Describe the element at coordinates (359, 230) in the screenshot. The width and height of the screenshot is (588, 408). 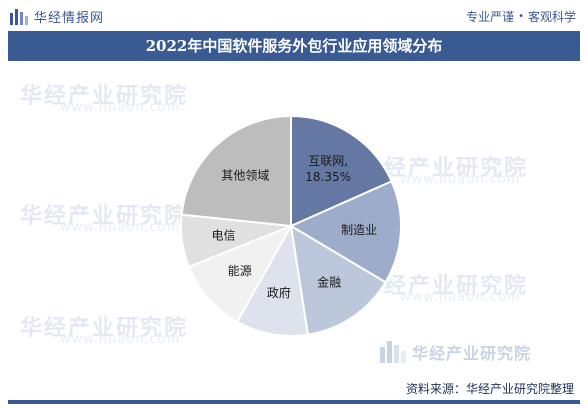
I see `slice-label: 制造业` at that location.